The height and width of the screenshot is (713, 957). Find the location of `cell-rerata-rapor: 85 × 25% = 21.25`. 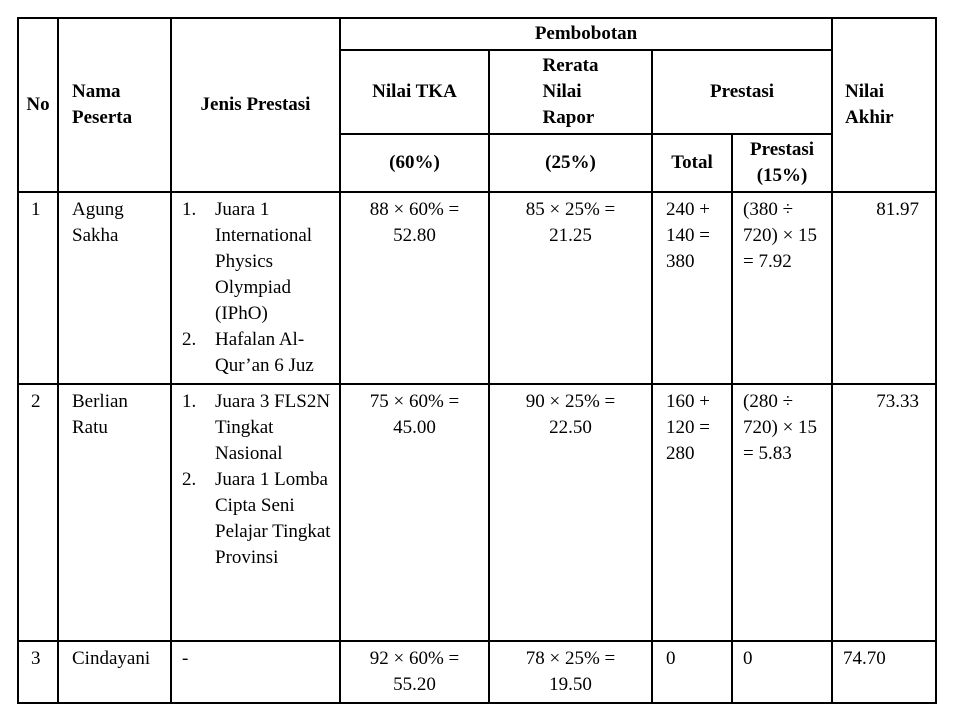

cell-rerata-rapor: 85 × 25% = 21.25 is located at coordinates (570, 288).